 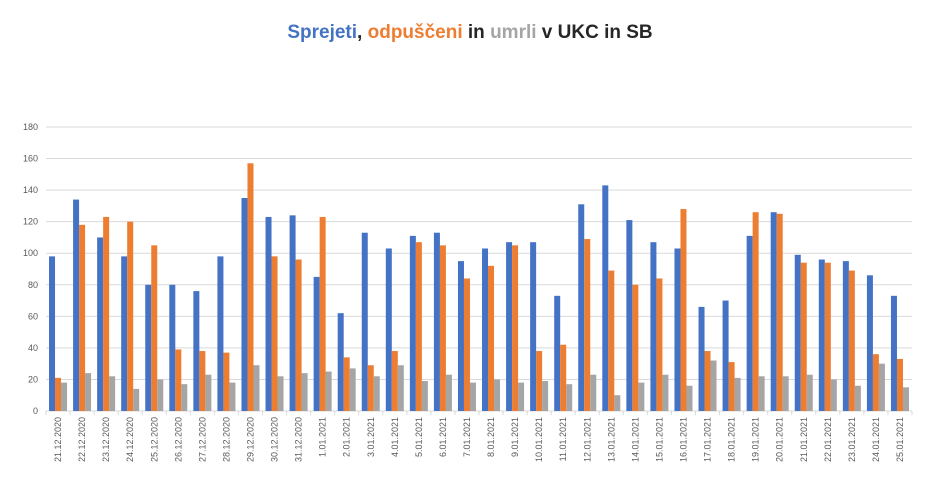 I want to click on x-tick-label: 13.01.2021, so click(x=611, y=439).